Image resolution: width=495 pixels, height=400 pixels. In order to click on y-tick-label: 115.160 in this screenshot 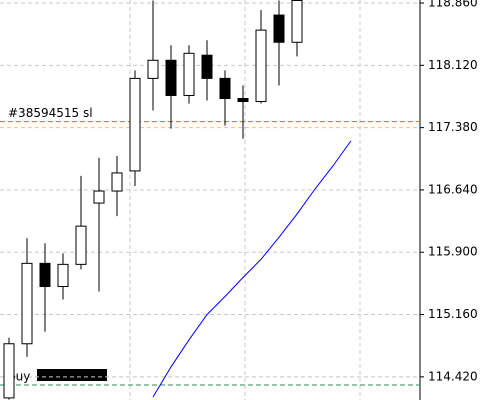, I will do `click(453, 314)`.